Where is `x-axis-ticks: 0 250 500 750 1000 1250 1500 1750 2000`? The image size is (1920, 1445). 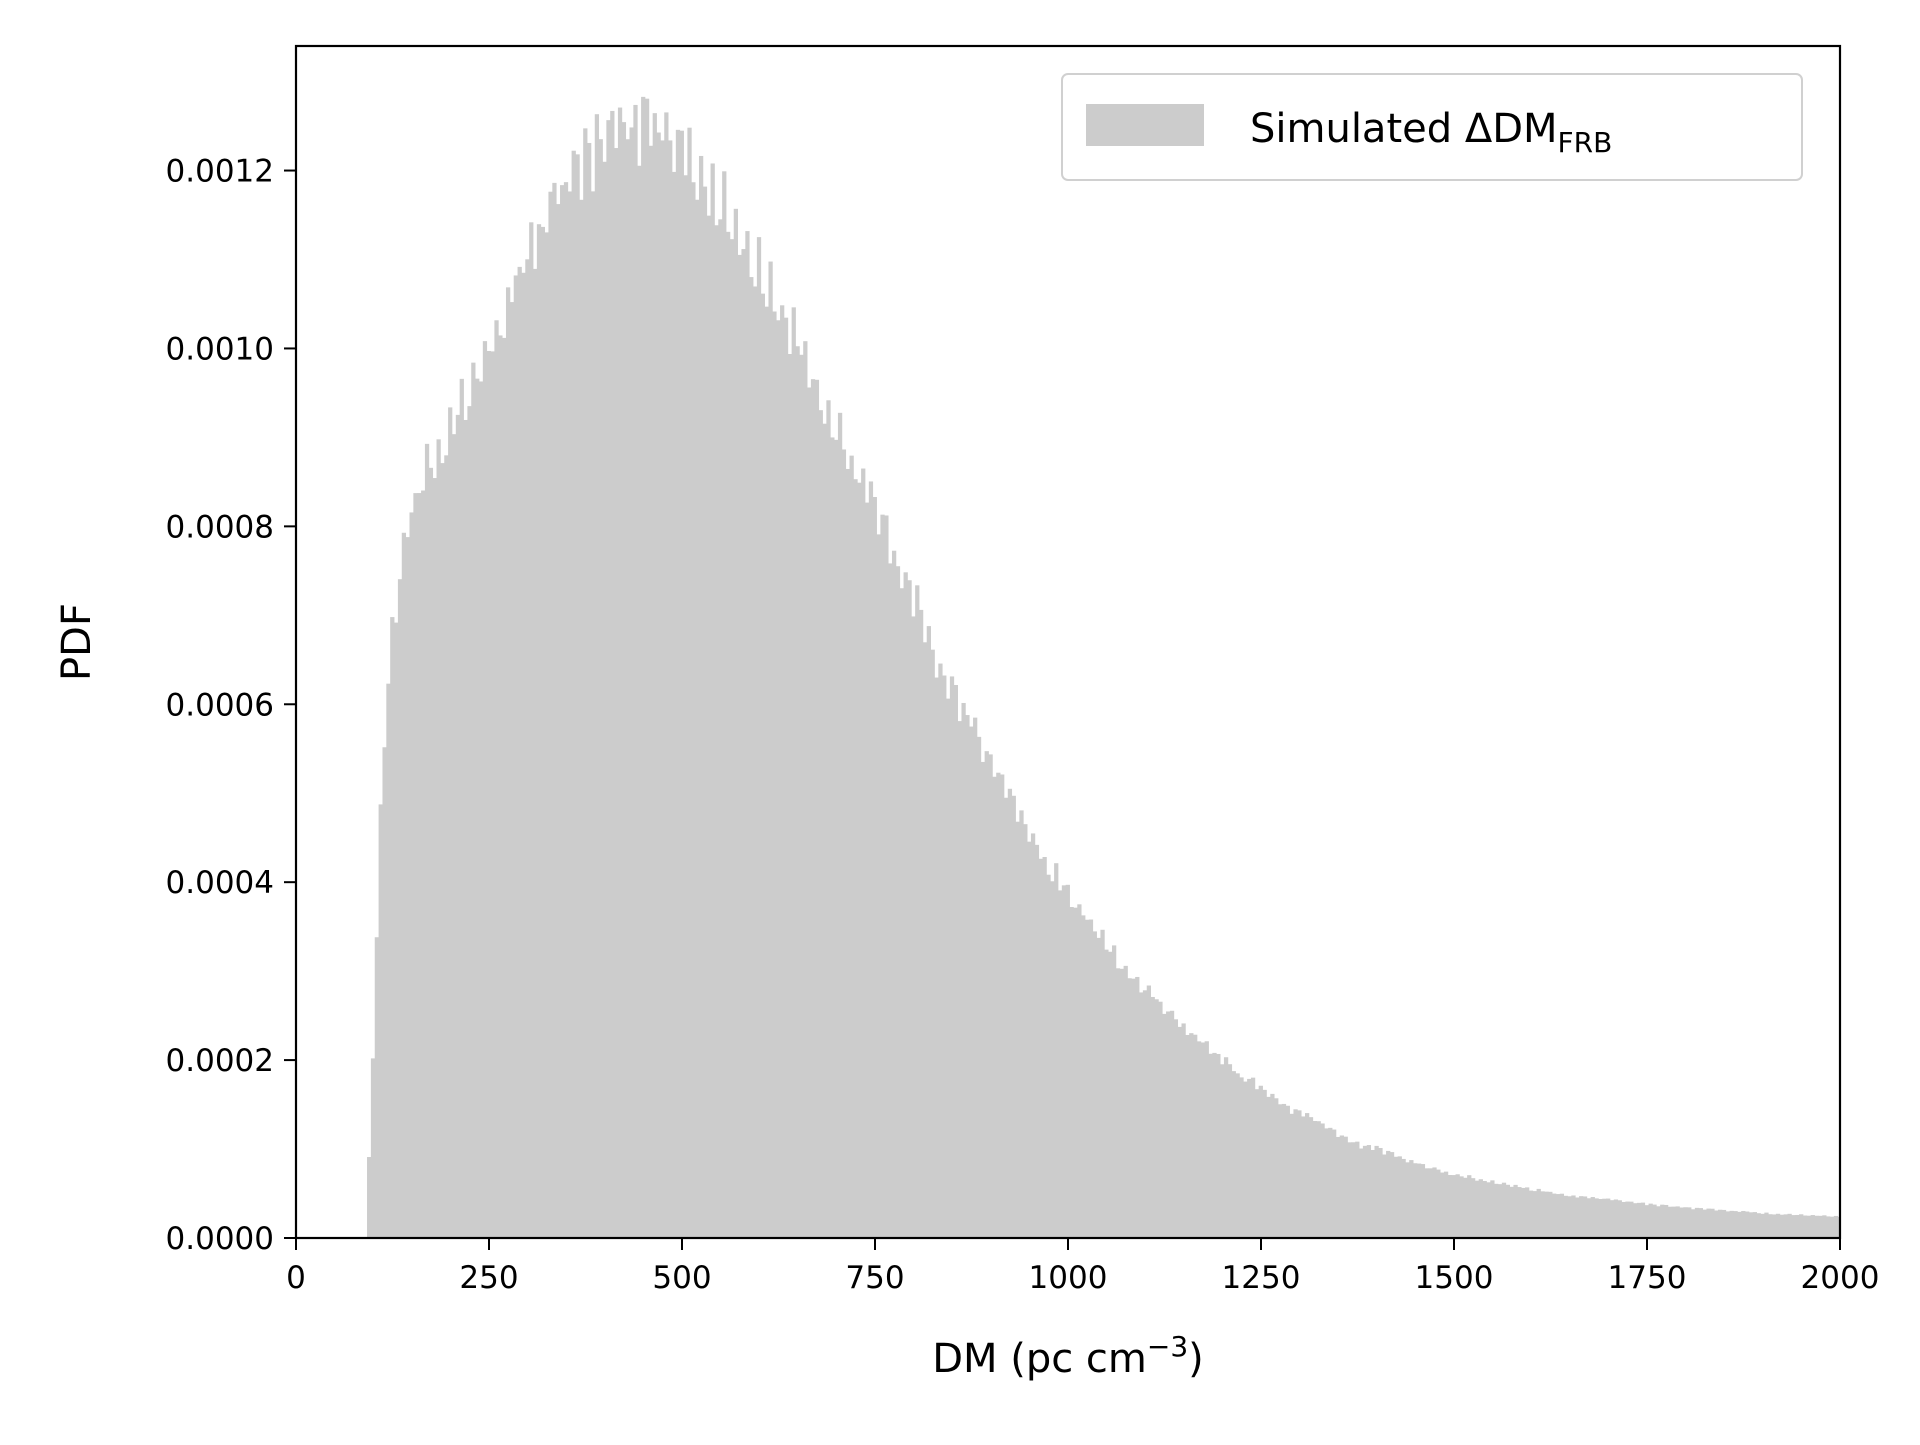 x-axis-ticks: 0 250 500 750 1000 1250 1500 1750 2000 is located at coordinates (1082, 1267).